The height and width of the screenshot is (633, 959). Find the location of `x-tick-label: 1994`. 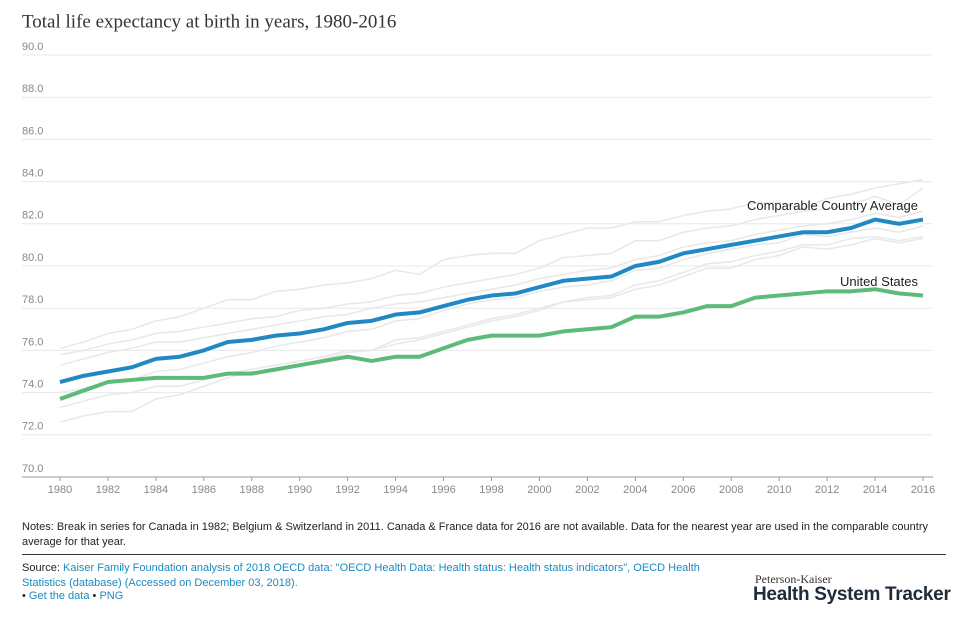

x-tick-label: 1994 is located at coordinates (395, 490).